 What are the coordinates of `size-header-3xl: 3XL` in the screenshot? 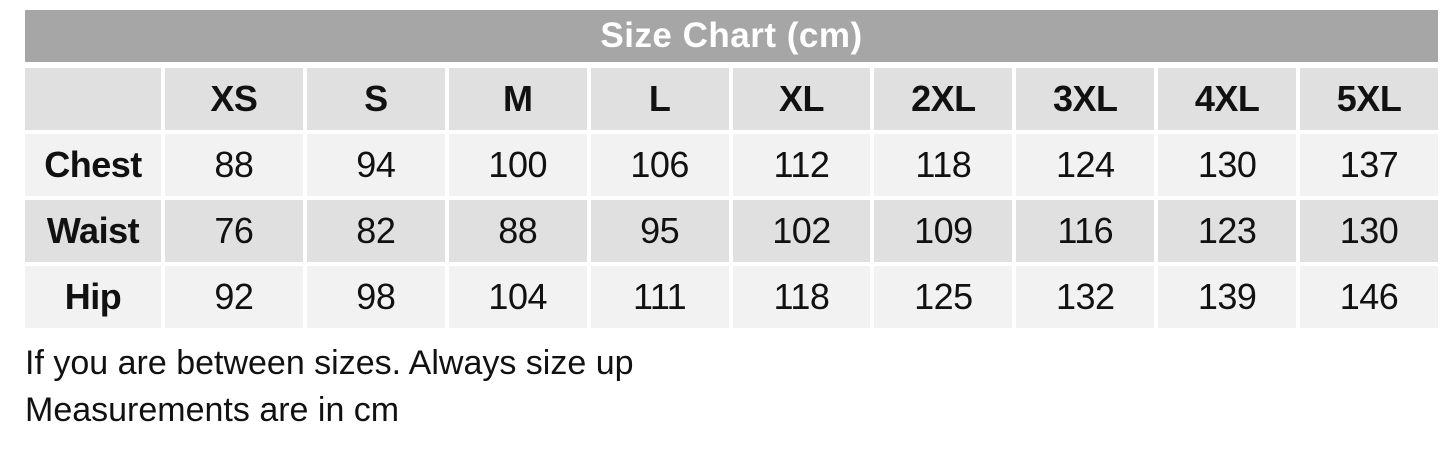 It's located at (1085, 99).